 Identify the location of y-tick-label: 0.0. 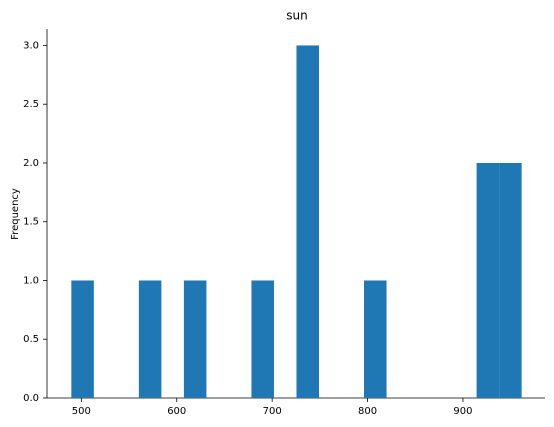
(31, 398).